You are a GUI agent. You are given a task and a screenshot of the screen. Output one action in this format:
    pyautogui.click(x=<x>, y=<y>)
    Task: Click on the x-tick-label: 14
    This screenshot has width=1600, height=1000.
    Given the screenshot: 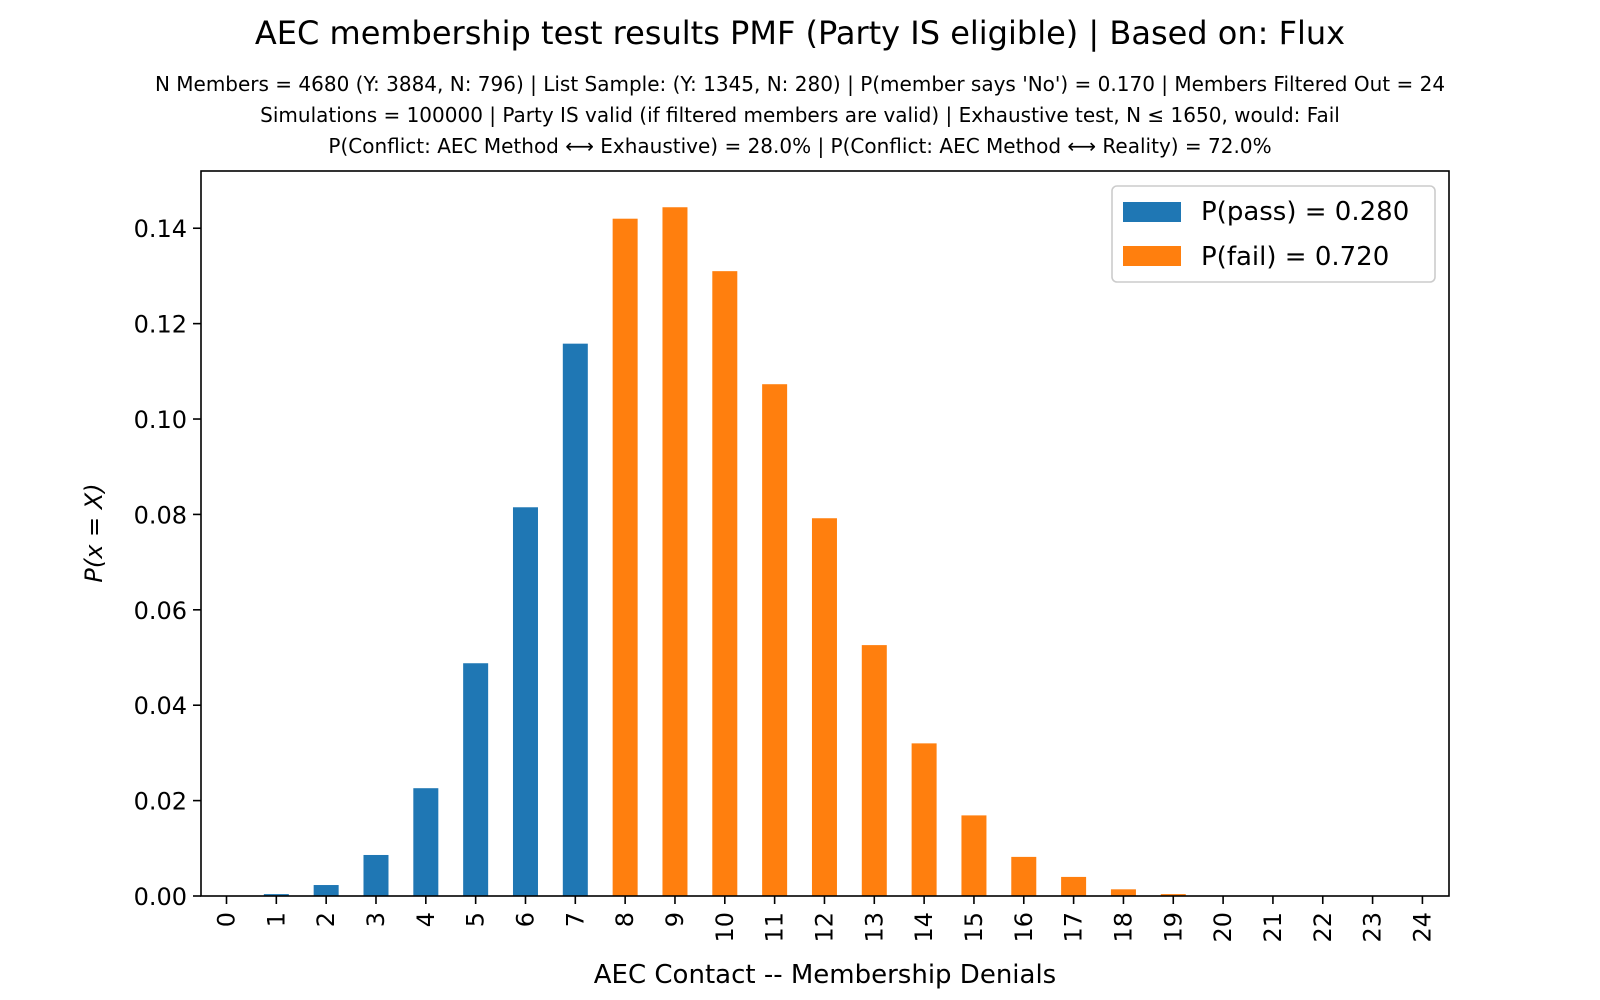 What is the action you would take?
    pyautogui.click(x=924, y=927)
    